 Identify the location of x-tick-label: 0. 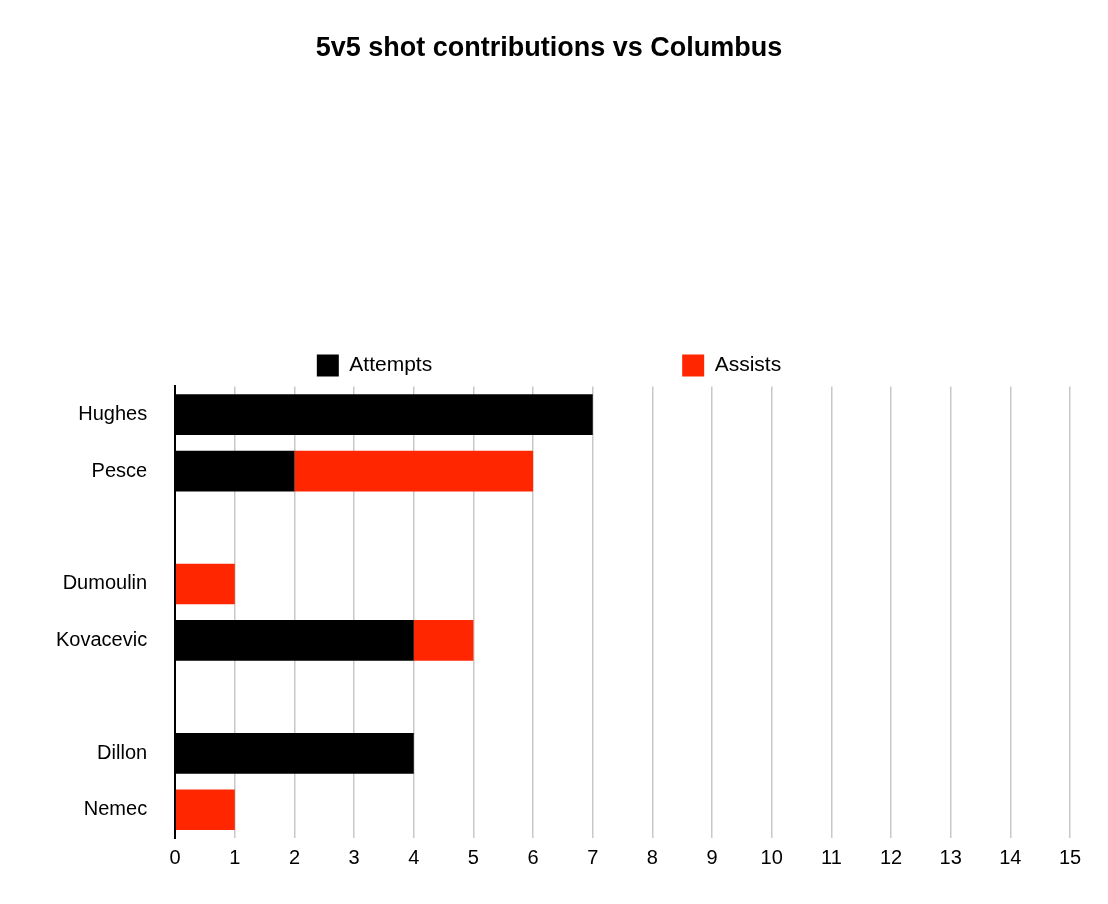
(175, 856).